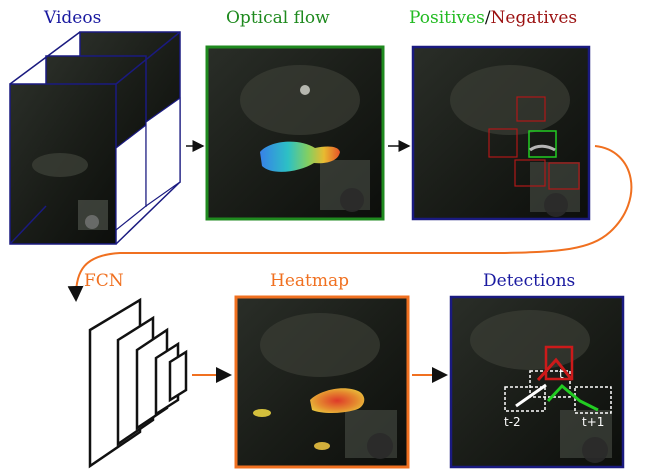 Image resolution: width=645 pixels, height=472 pixels. Describe the element at coordinates (572, 397) in the screenshot. I see `trajectory-green` at that location.